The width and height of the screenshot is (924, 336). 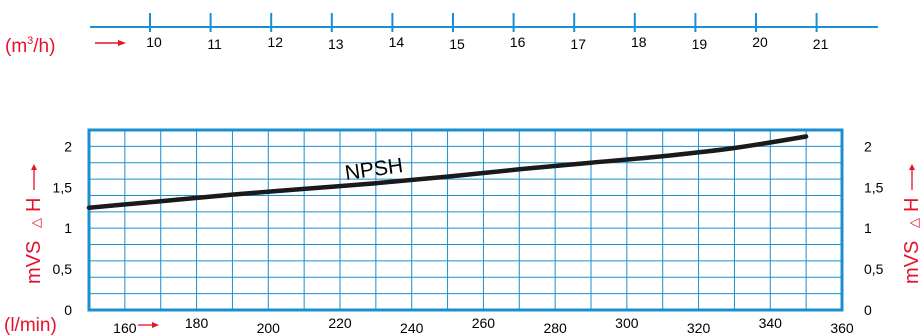 I want to click on y-axis-unit-right: mVS, so click(x=912, y=262).